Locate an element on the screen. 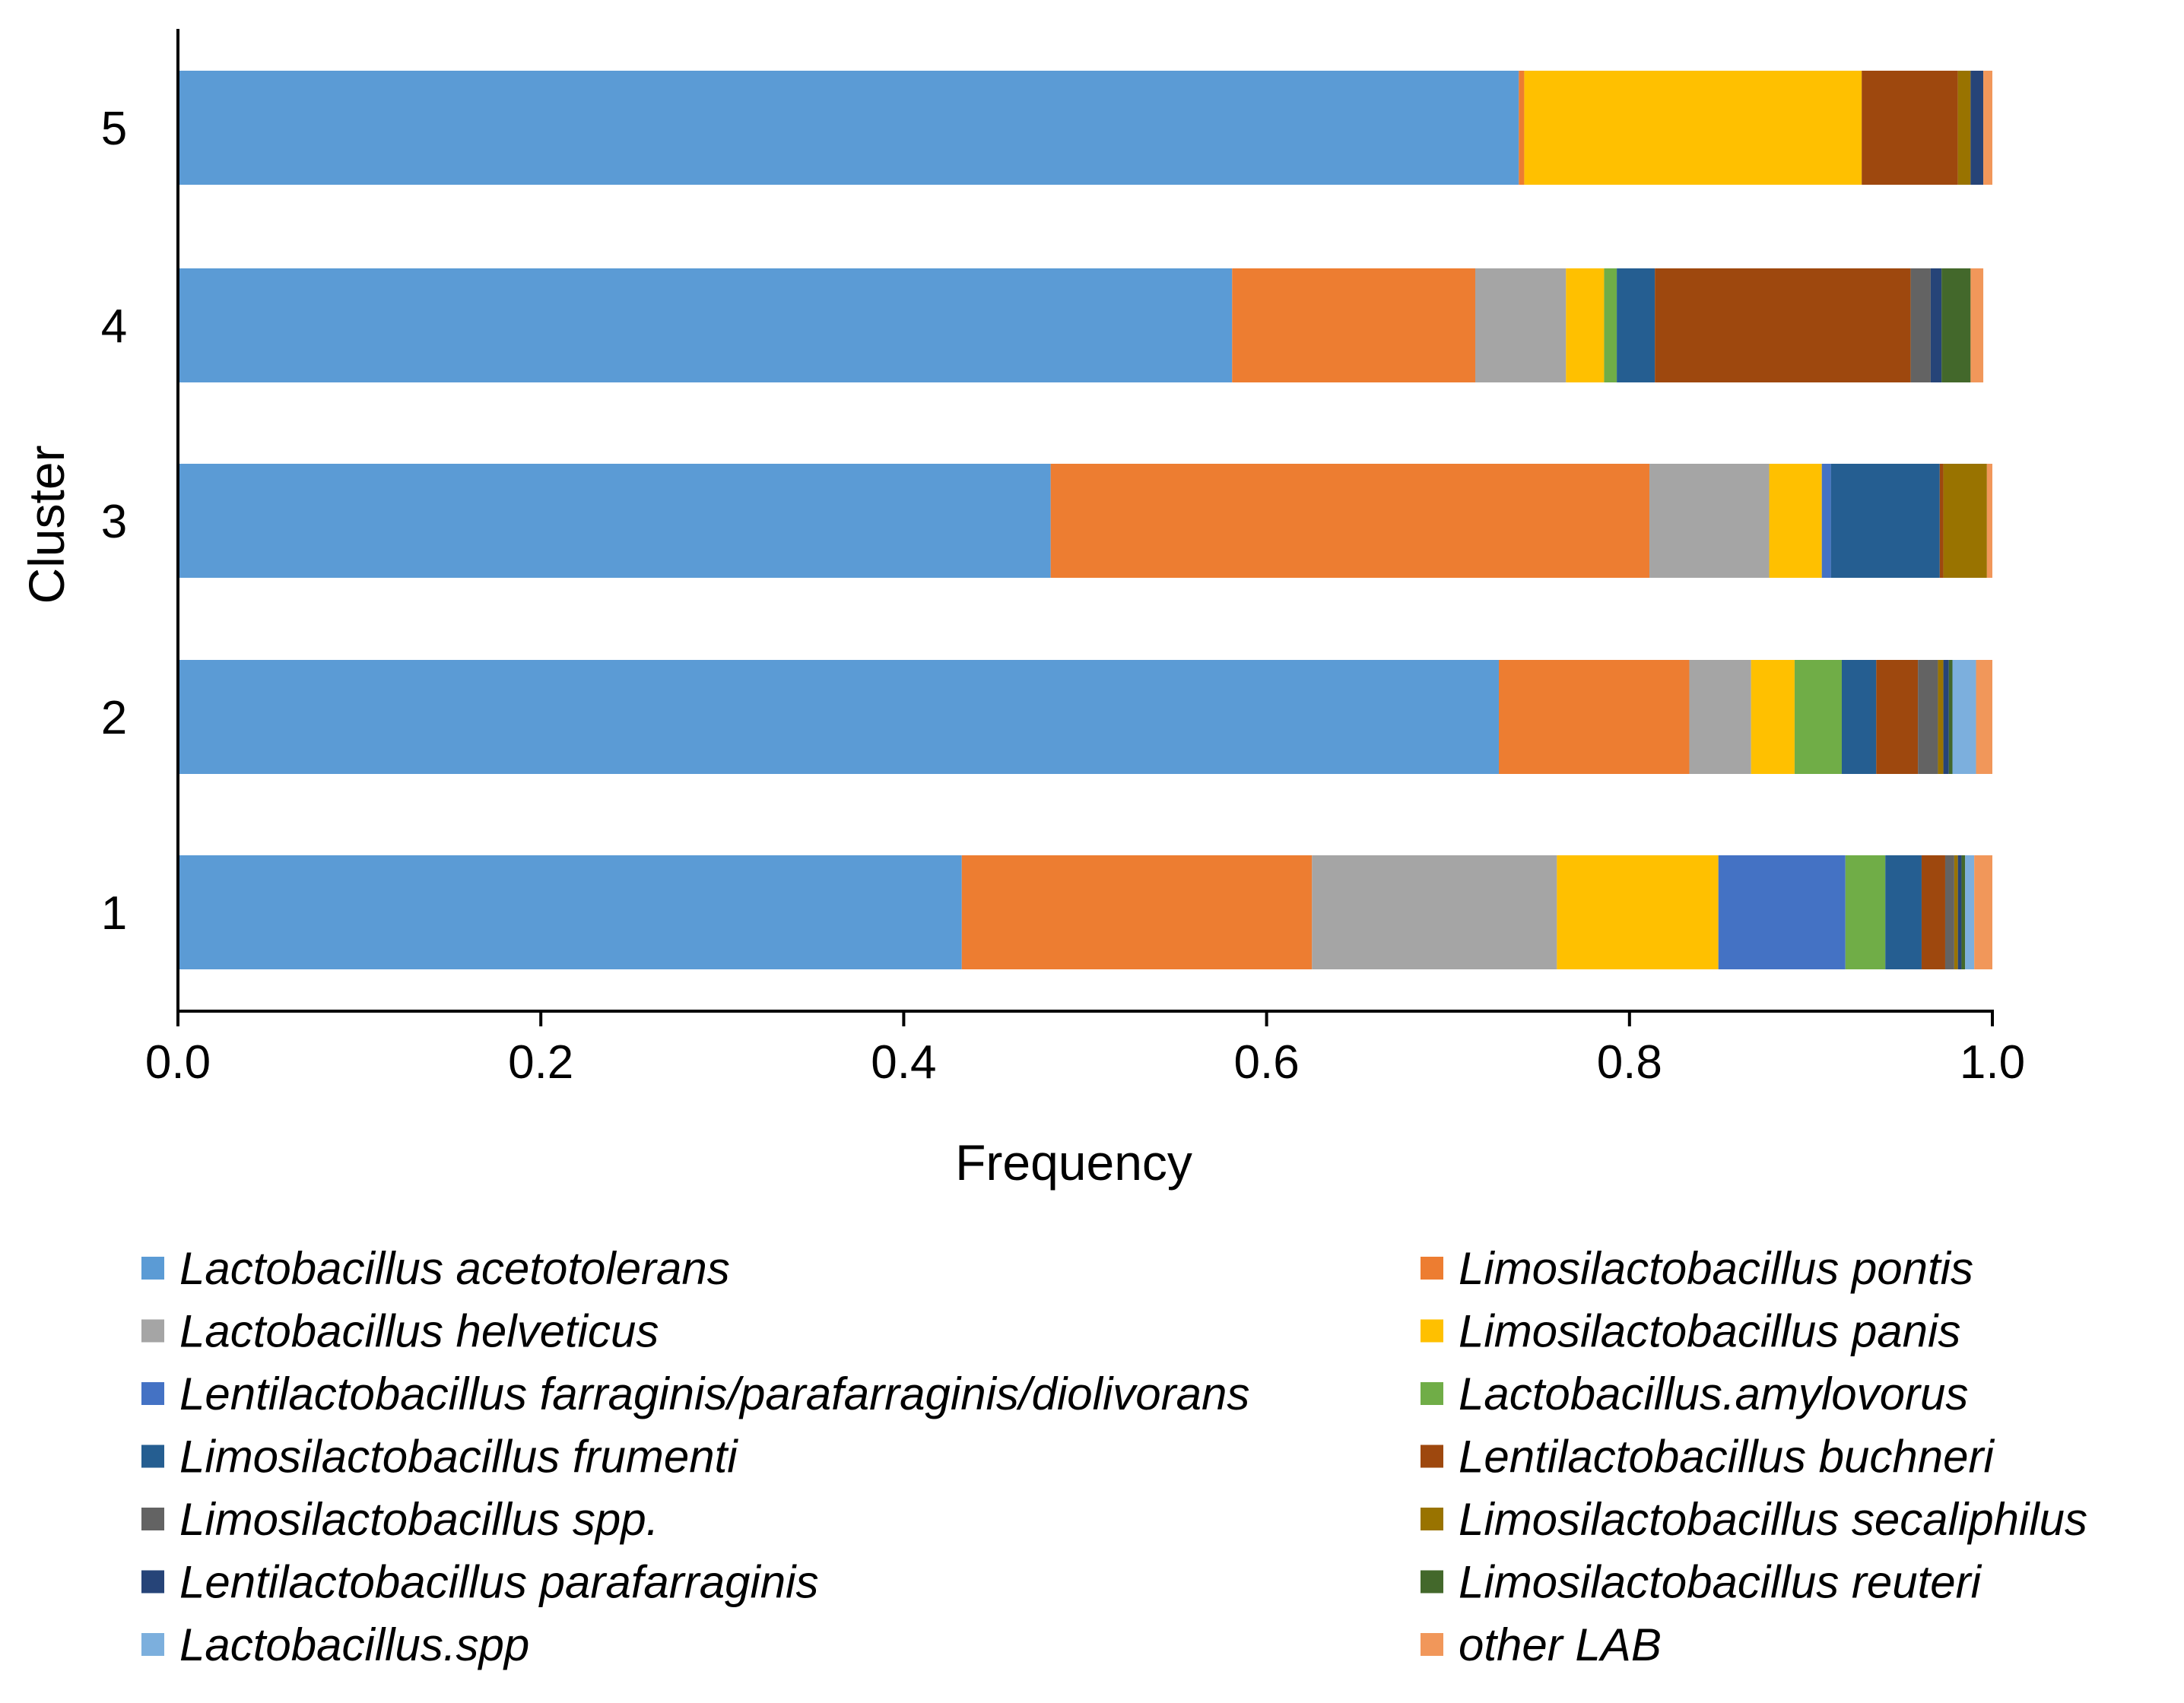 The image size is (2184, 1703). legend-label: Lactobacillus helveticus is located at coordinates (419, 1331).